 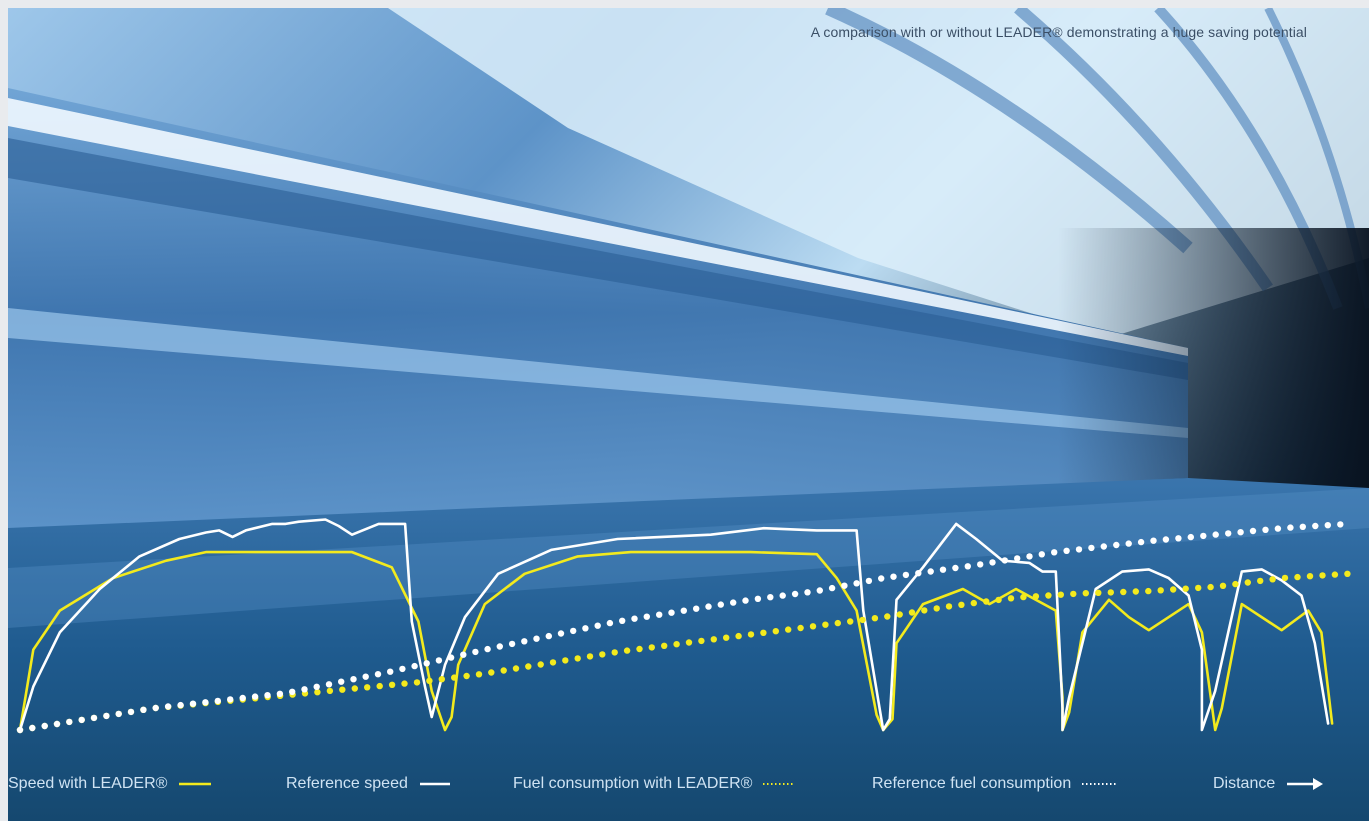 I want to click on legend-item-speed-with-leader: Speed with LEADER®, so click(x=111, y=784).